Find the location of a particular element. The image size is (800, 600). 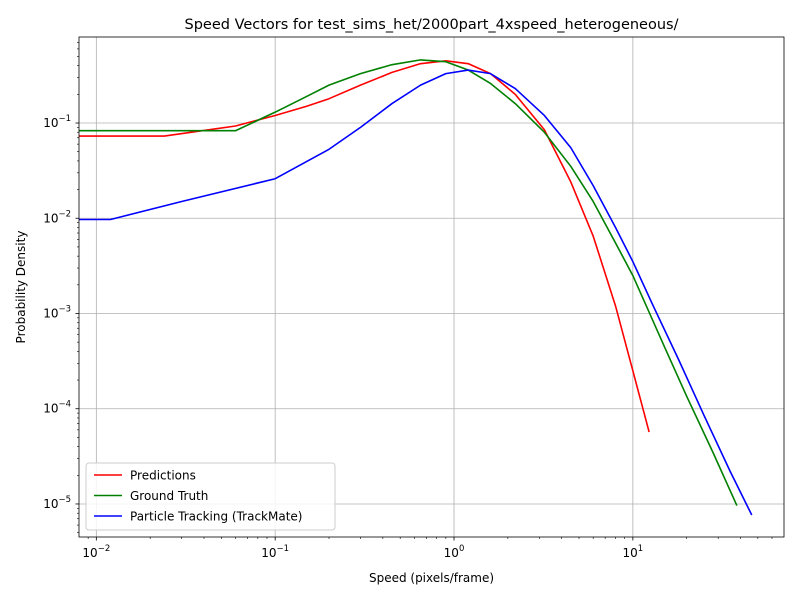

y-tick-label: 10⁻¹ is located at coordinates (57, 122).